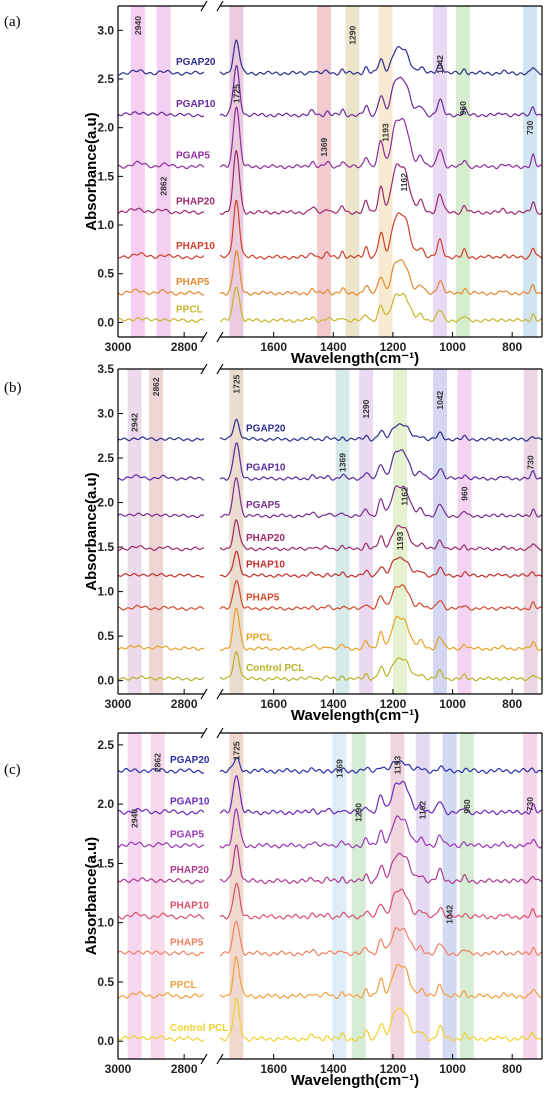  I want to click on y-tick-label-2.5: 2.5, so click(105, 458).